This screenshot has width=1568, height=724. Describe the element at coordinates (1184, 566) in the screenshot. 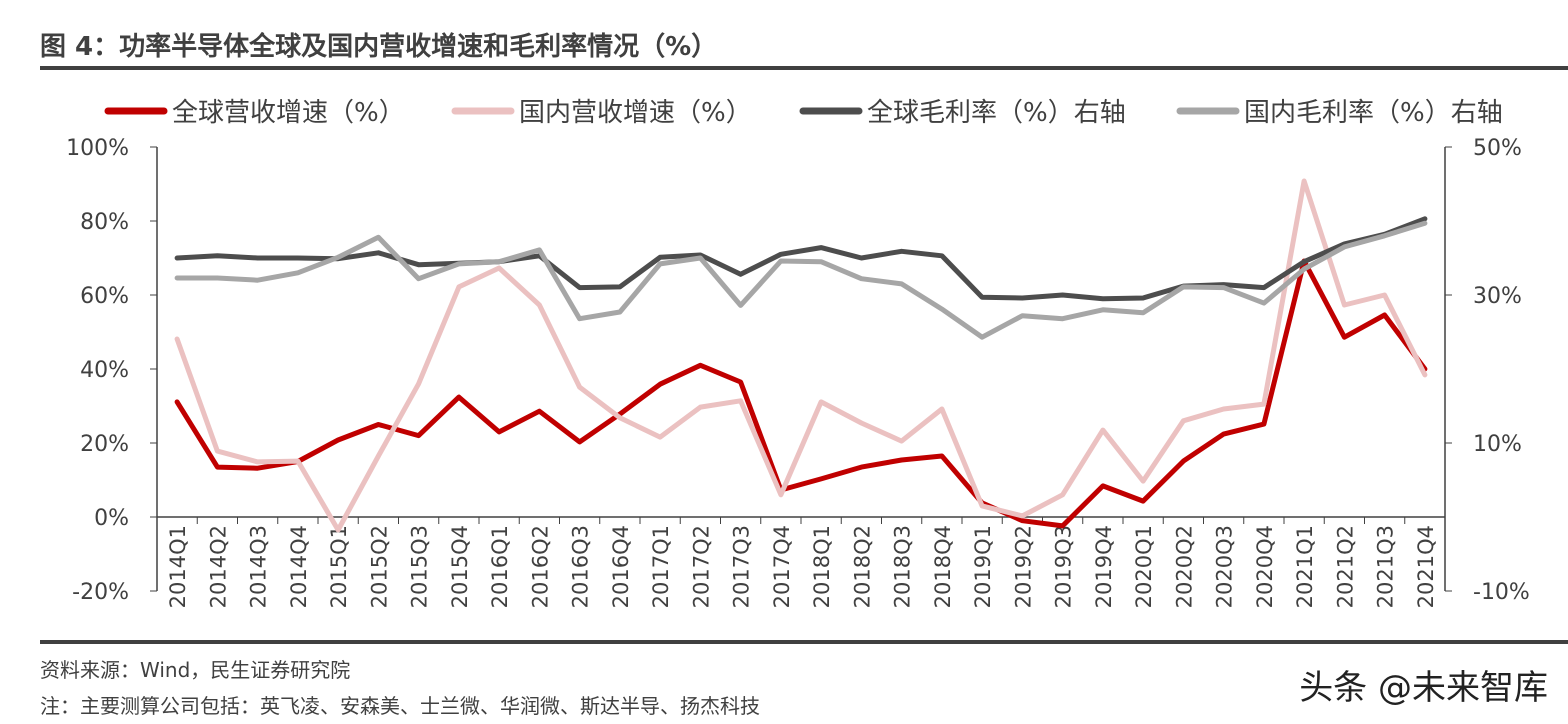

I see `x-tick-label: 2020Q2` at that location.